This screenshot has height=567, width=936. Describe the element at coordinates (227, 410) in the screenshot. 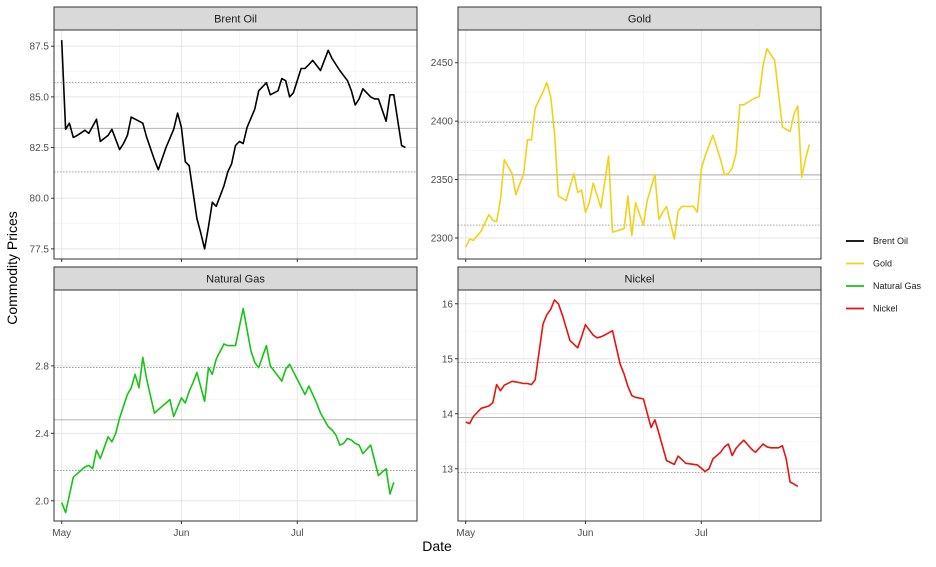

I see `series-line-natural-gas` at that location.